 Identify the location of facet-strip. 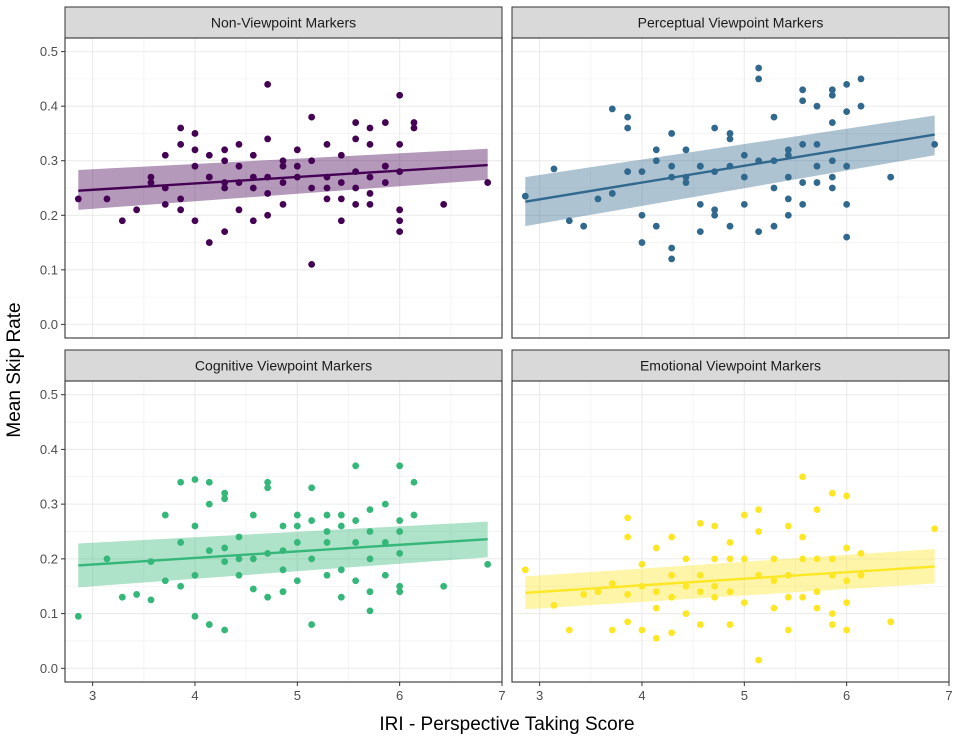
(283, 22).